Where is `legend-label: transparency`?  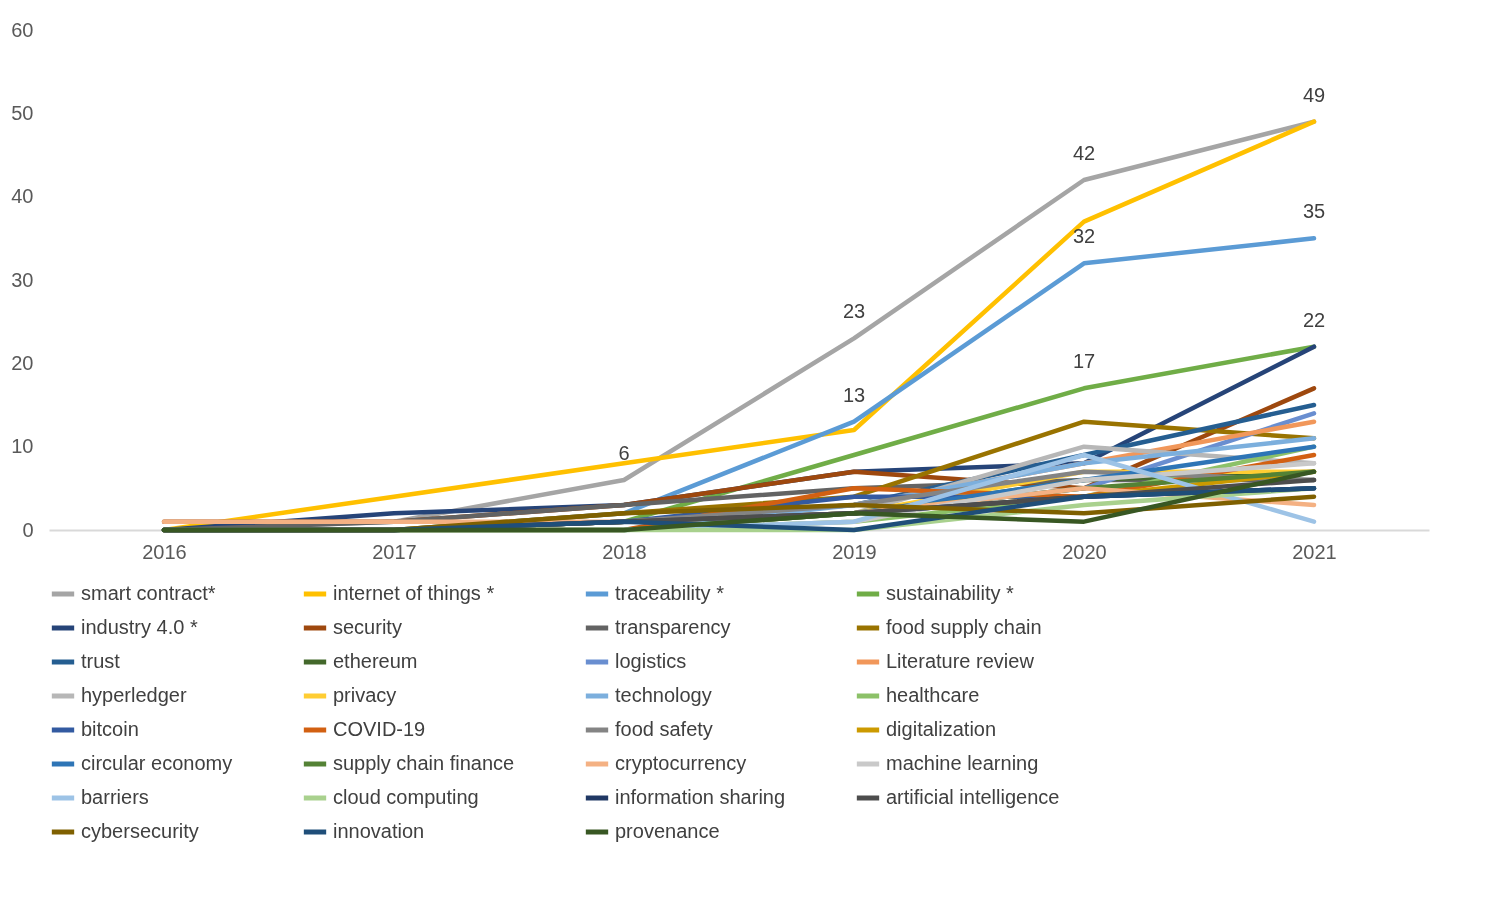 legend-label: transparency is located at coordinates (673, 627).